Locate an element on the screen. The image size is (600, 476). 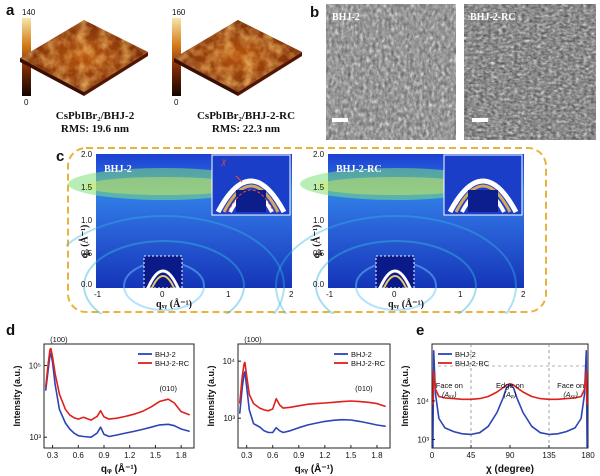
giwaxs1-xtick: 0 is located at coordinates (162, 294).